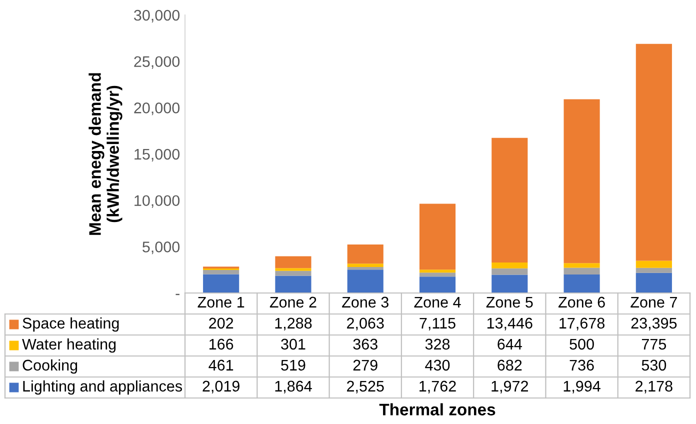  Describe the element at coordinates (582, 365) in the screenshot. I see `data-label: 736` at that location.